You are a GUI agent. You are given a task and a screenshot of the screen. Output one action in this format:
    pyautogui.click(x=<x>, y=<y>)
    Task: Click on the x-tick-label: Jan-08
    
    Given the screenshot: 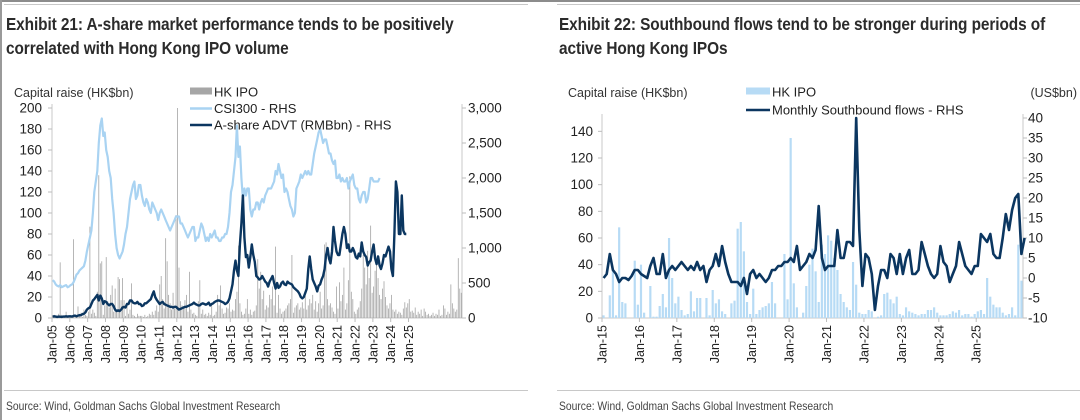 What is the action you would take?
    pyautogui.click(x=106, y=344)
    